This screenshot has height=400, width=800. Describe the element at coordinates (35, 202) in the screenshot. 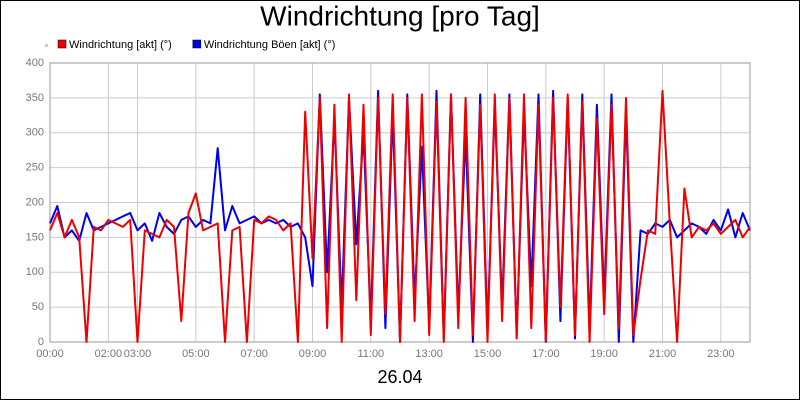

I see `y-tick-label: 200` at that location.